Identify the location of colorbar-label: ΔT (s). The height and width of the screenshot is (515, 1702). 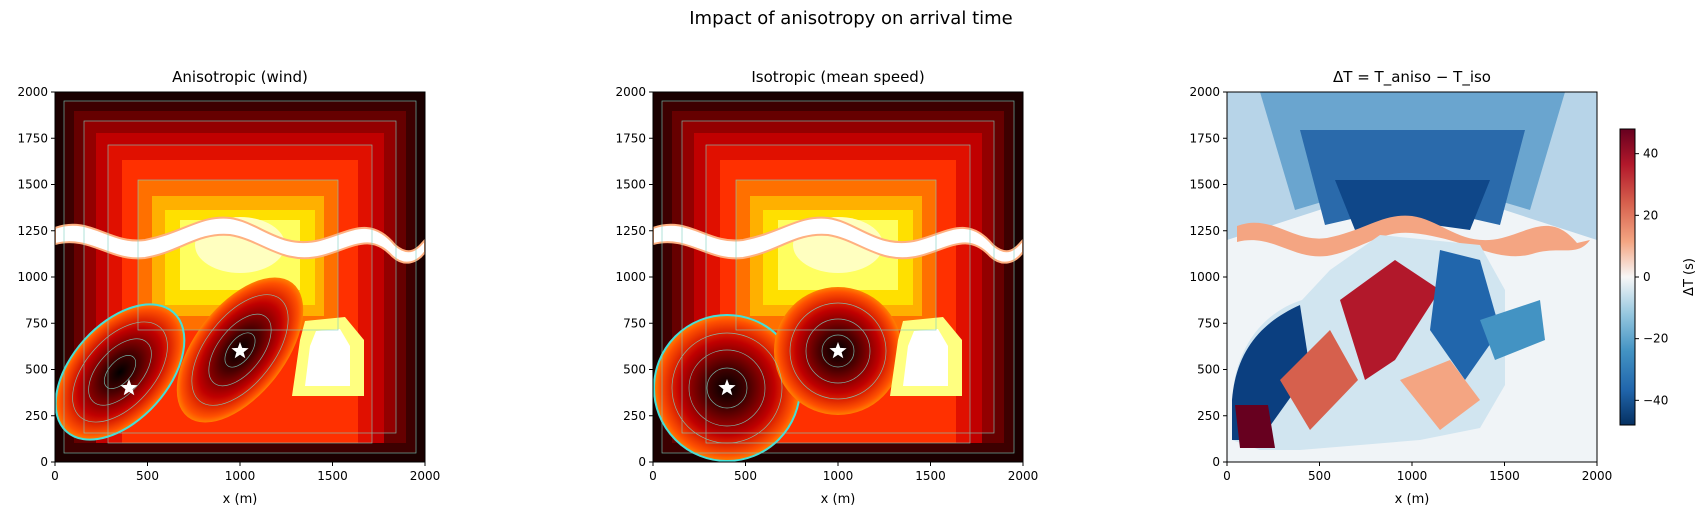
(1689, 277).